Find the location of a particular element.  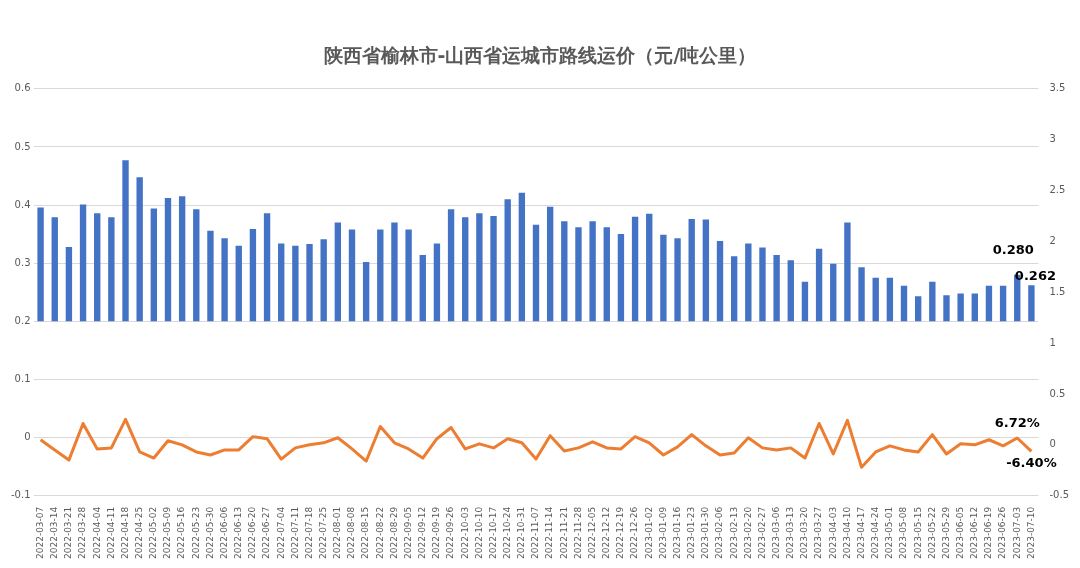

x-tick-label: 2022-04-11 is located at coordinates (110, 533).